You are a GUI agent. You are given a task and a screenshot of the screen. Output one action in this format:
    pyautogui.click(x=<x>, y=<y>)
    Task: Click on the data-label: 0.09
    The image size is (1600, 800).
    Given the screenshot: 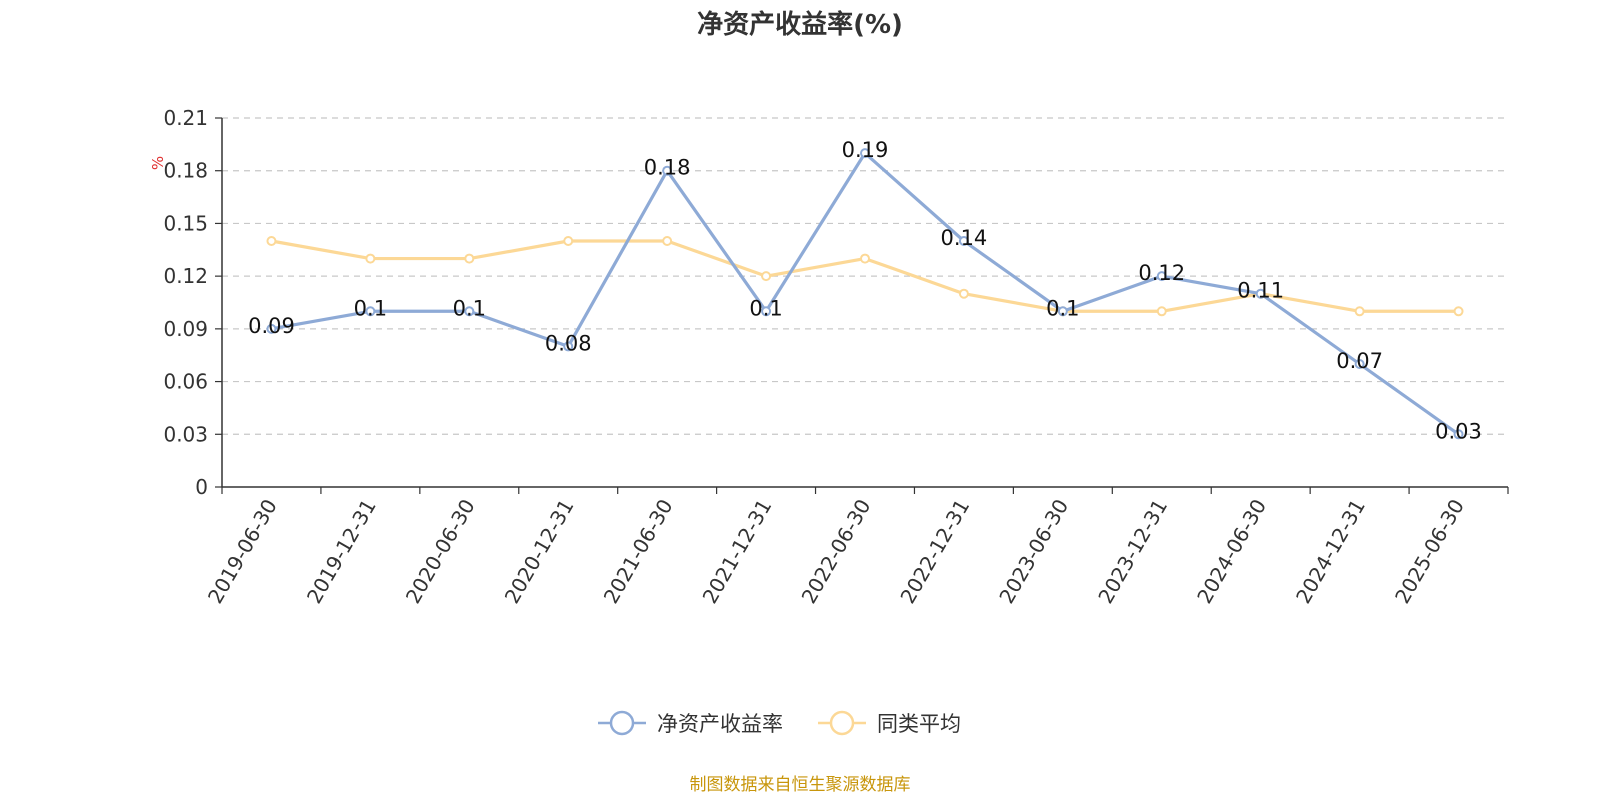 What is the action you would take?
    pyautogui.click(x=271, y=326)
    